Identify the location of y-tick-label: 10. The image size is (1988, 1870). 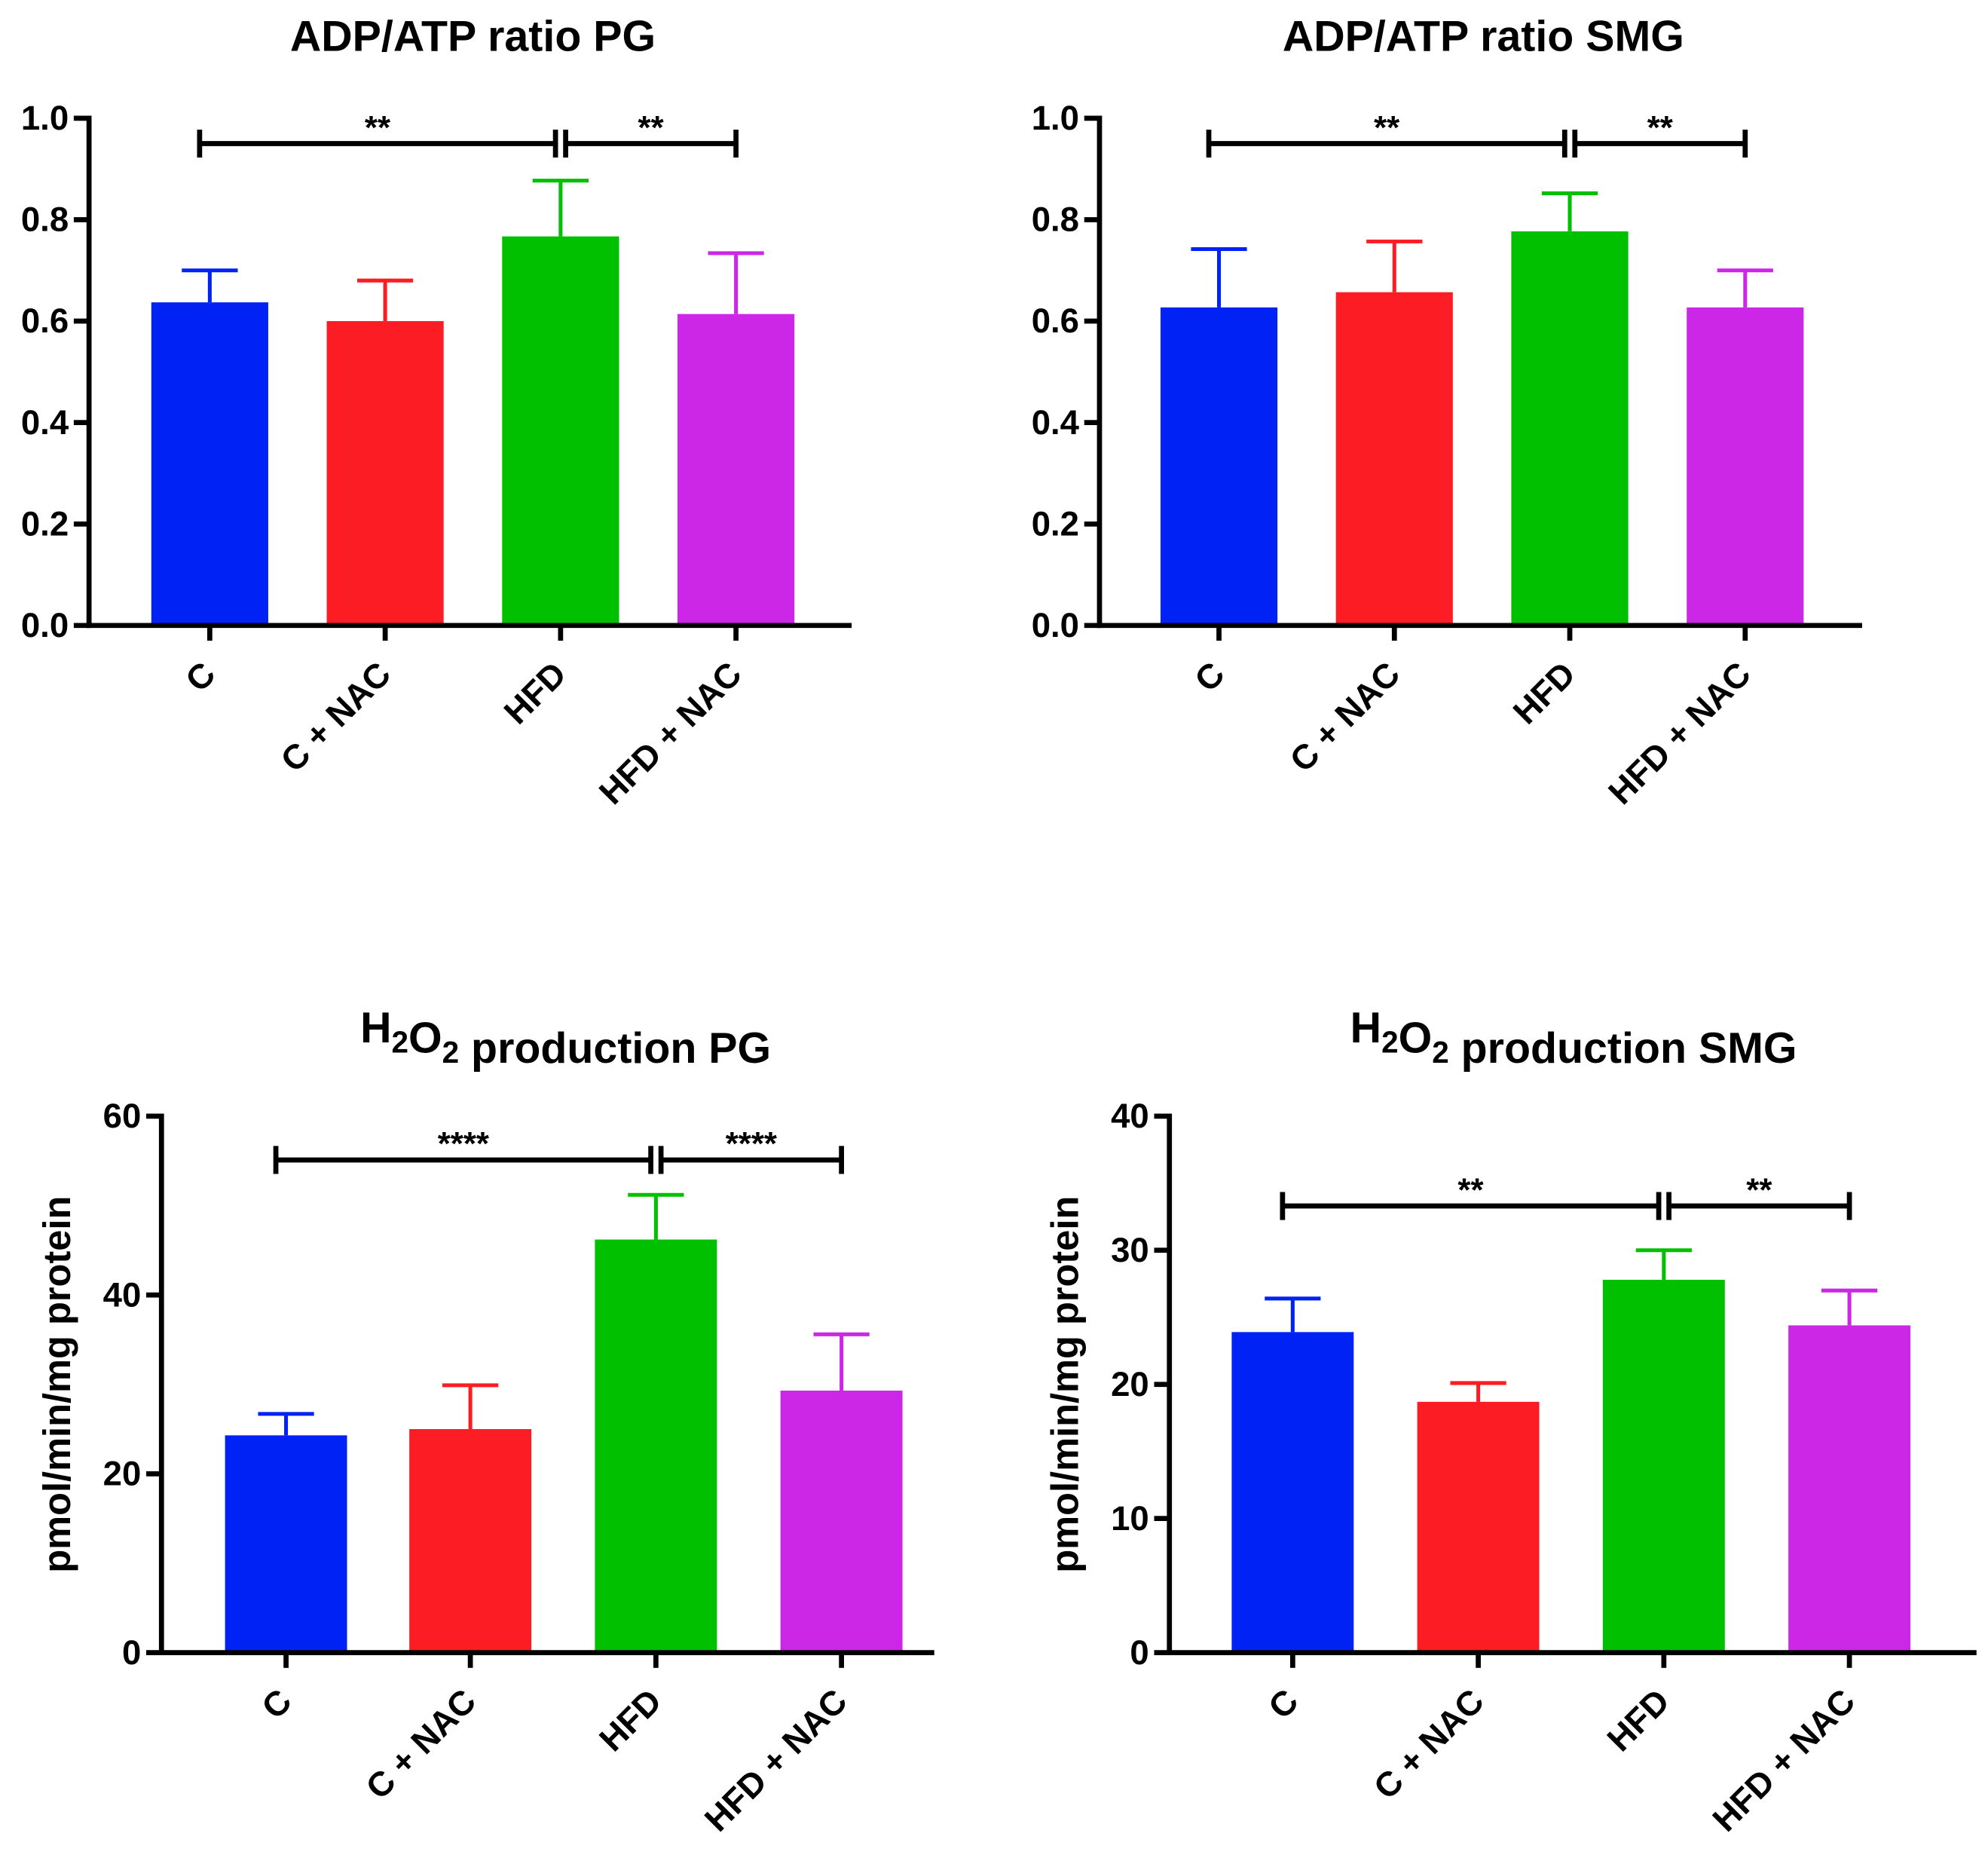
(1130, 1518).